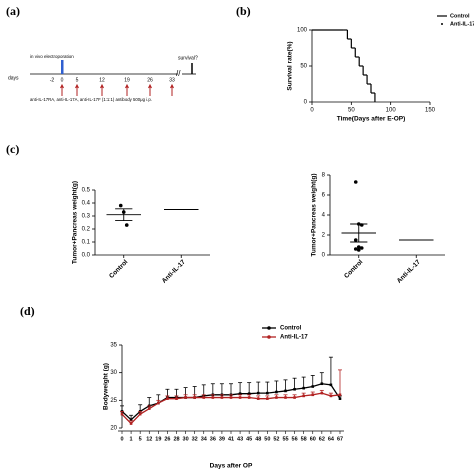 The width and height of the screenshot is (474, 474). Describe the element at coordinates (86, 243) in the screenshot. I see `y-tick-label: 0.1` at that location.